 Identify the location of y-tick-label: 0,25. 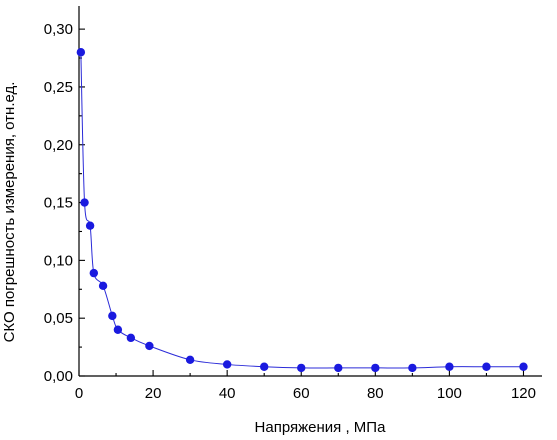
(58, 87).